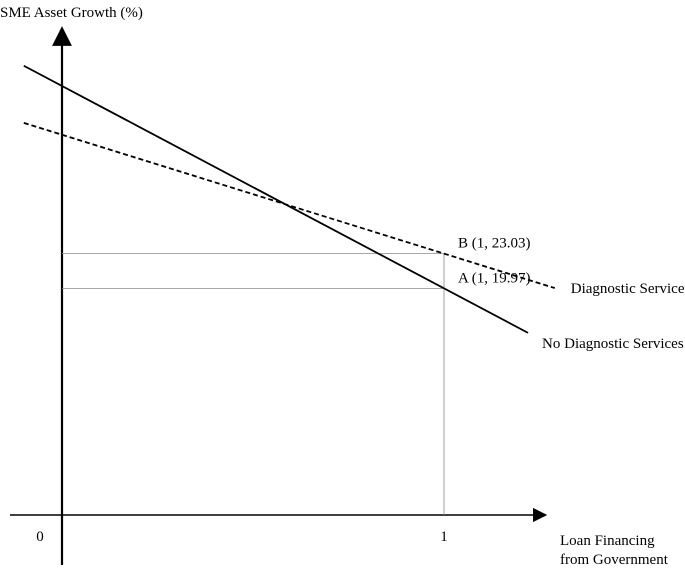 The height and width of the screenshot is (569, 685). I want to click on point-label-1: A (1, 19.97), so click(494, 278).